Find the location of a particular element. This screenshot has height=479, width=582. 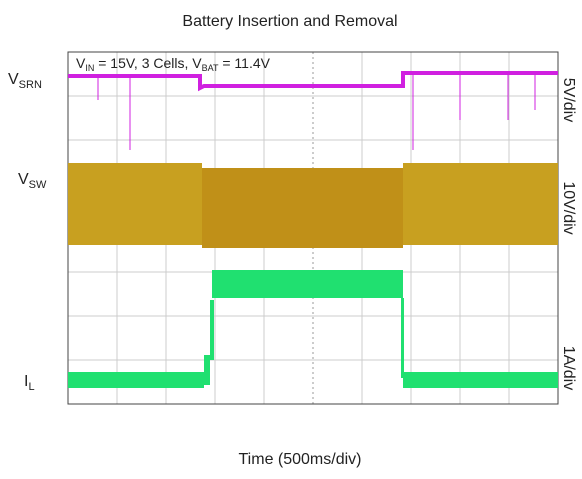

trace-scale: 1A/div is located at coordinates (568, 368).